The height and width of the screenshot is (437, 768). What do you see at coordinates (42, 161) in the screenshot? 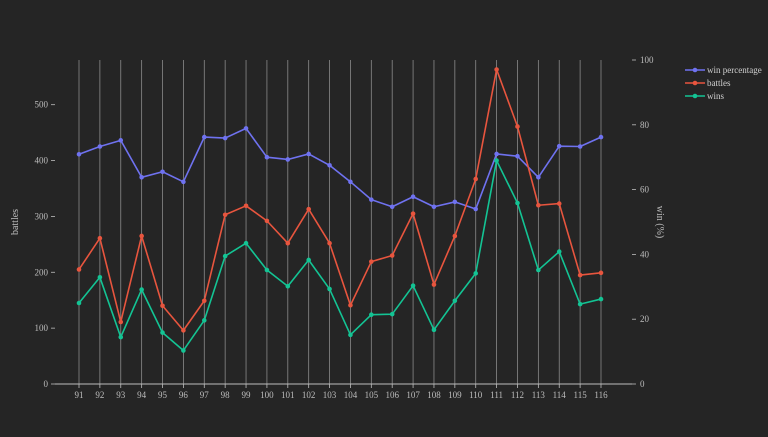
I see `y-tick-label: 400` at bounding box center [42, 161].